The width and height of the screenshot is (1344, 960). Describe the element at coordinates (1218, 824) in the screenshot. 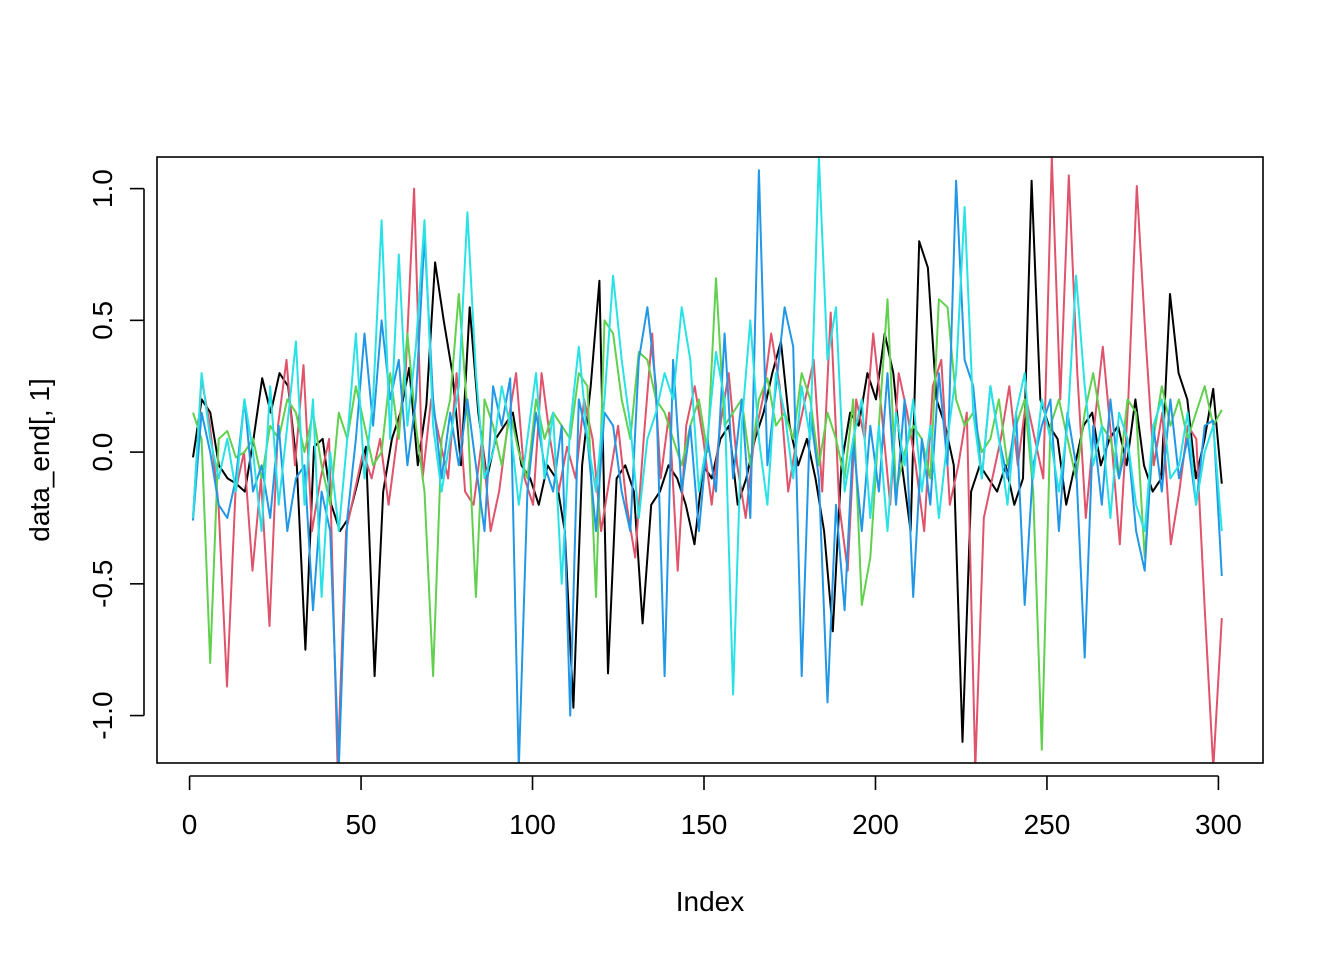

I see `x-tick-label: 300` at that location.